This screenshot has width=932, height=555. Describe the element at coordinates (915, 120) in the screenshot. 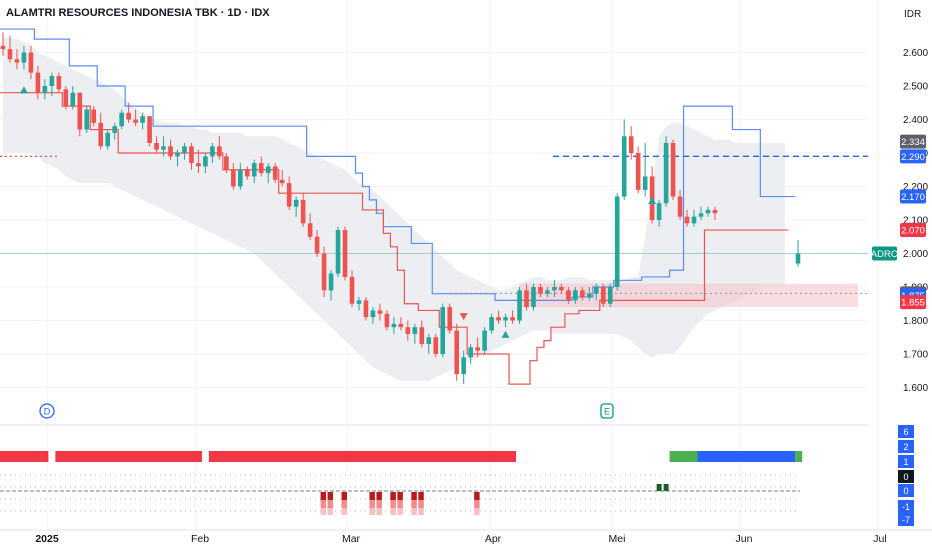

I see `price-tick-label: 2.400` at that location.